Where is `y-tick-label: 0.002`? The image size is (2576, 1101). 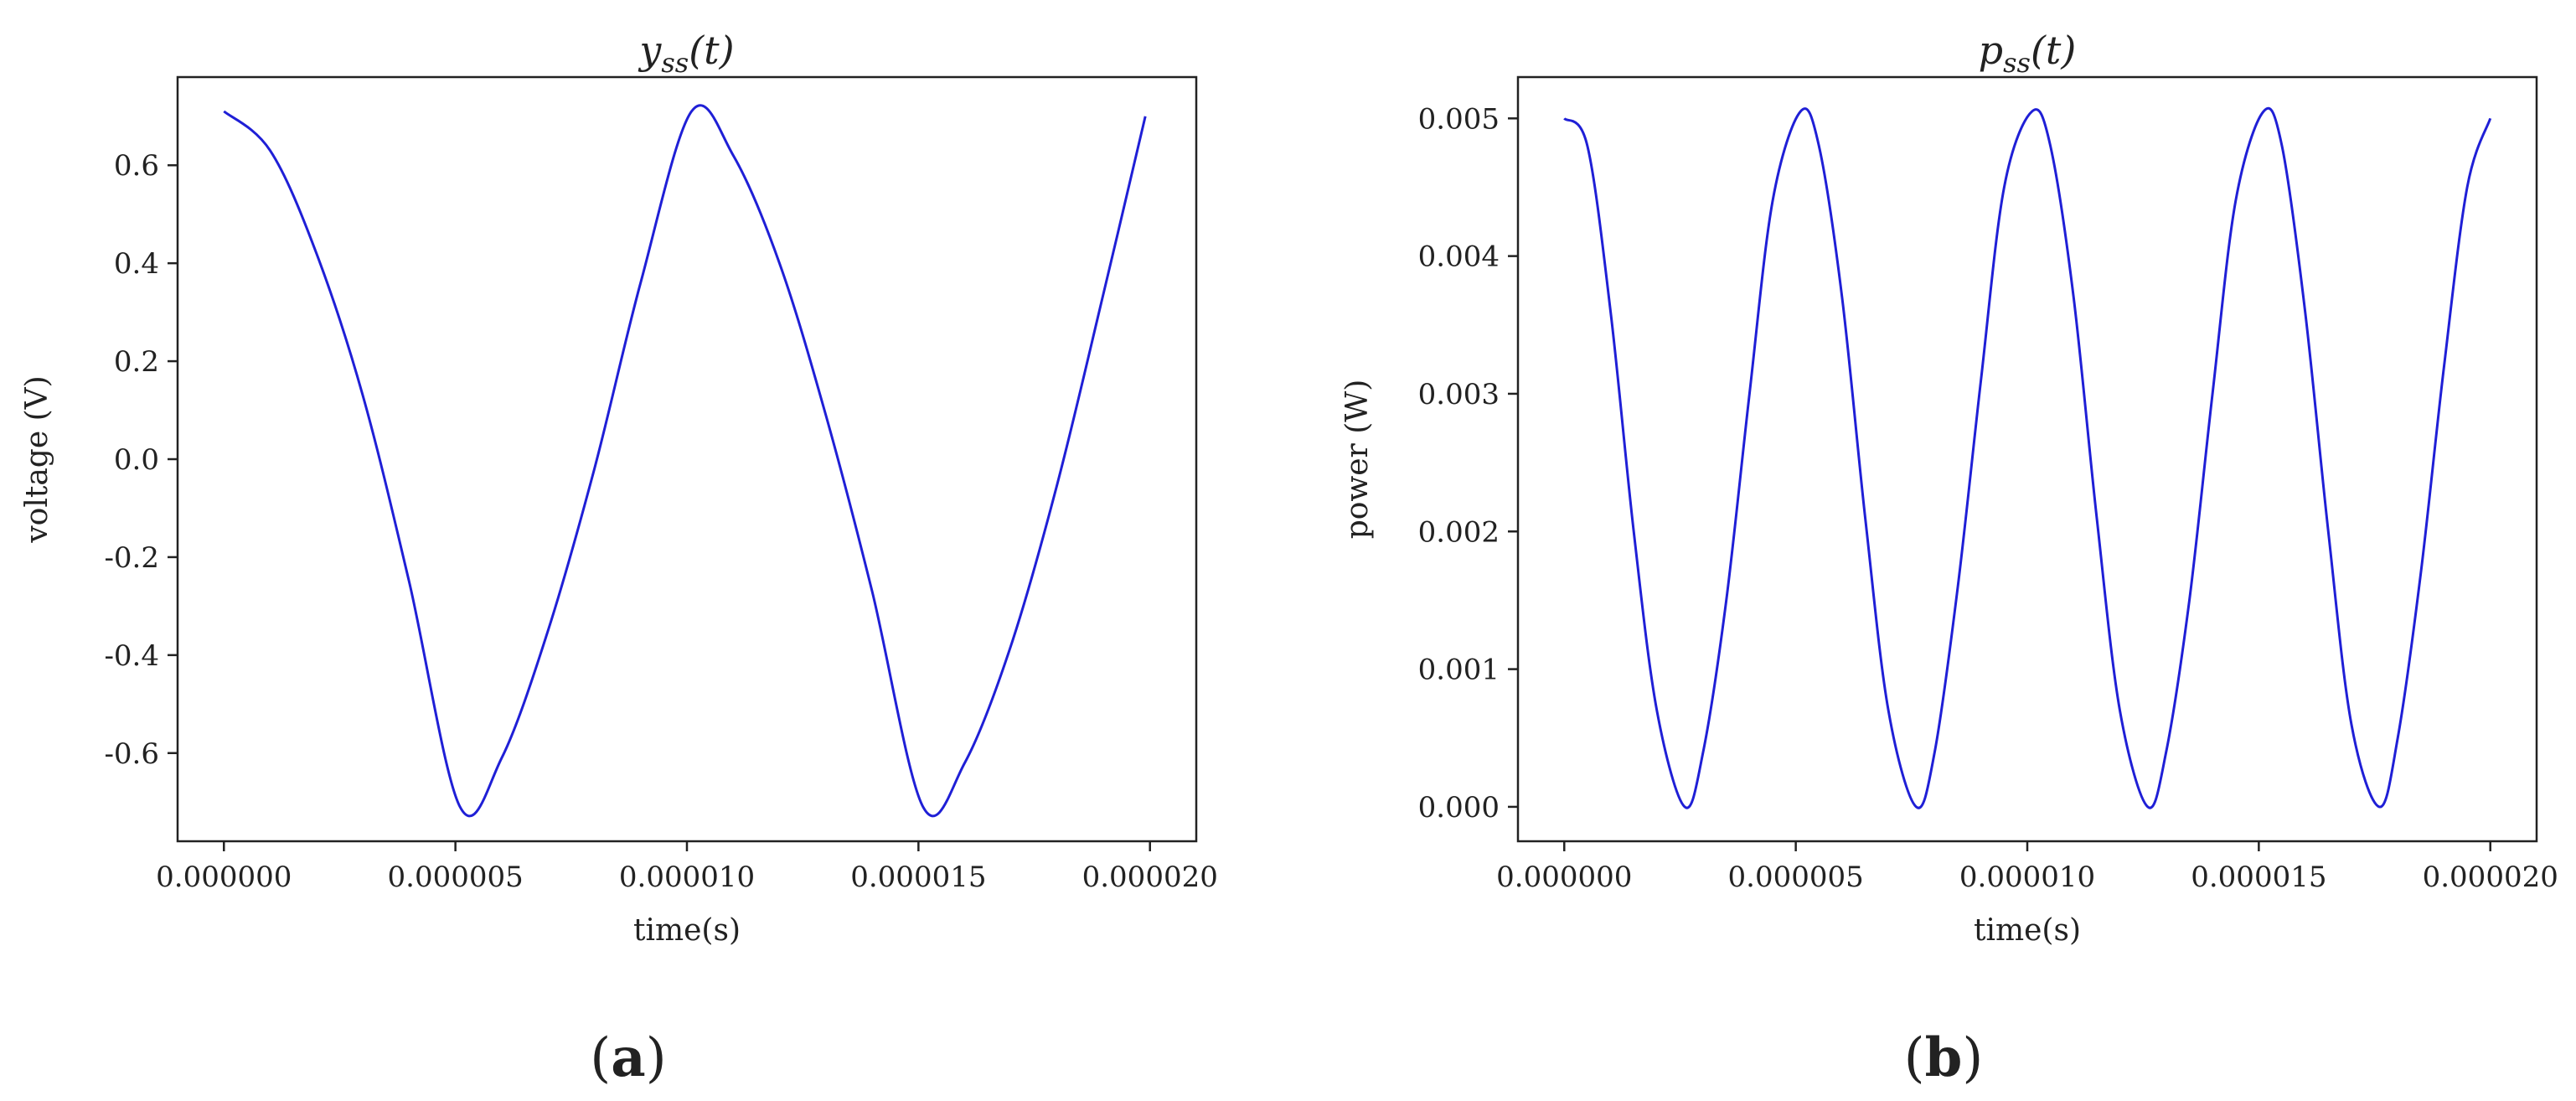
y-tick-label: 0.002 is located at coordinates (1459, 532).